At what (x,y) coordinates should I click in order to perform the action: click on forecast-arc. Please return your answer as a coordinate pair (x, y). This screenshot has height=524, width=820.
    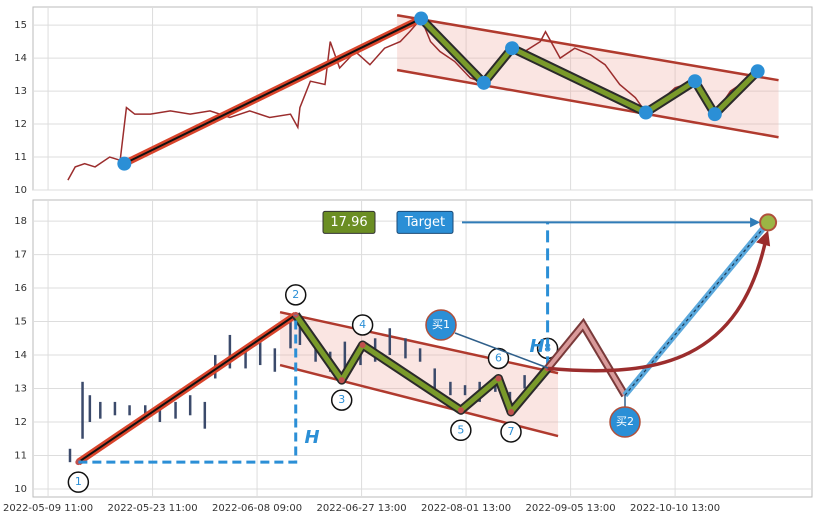
    Looking at the image, I should click on (657, 305).